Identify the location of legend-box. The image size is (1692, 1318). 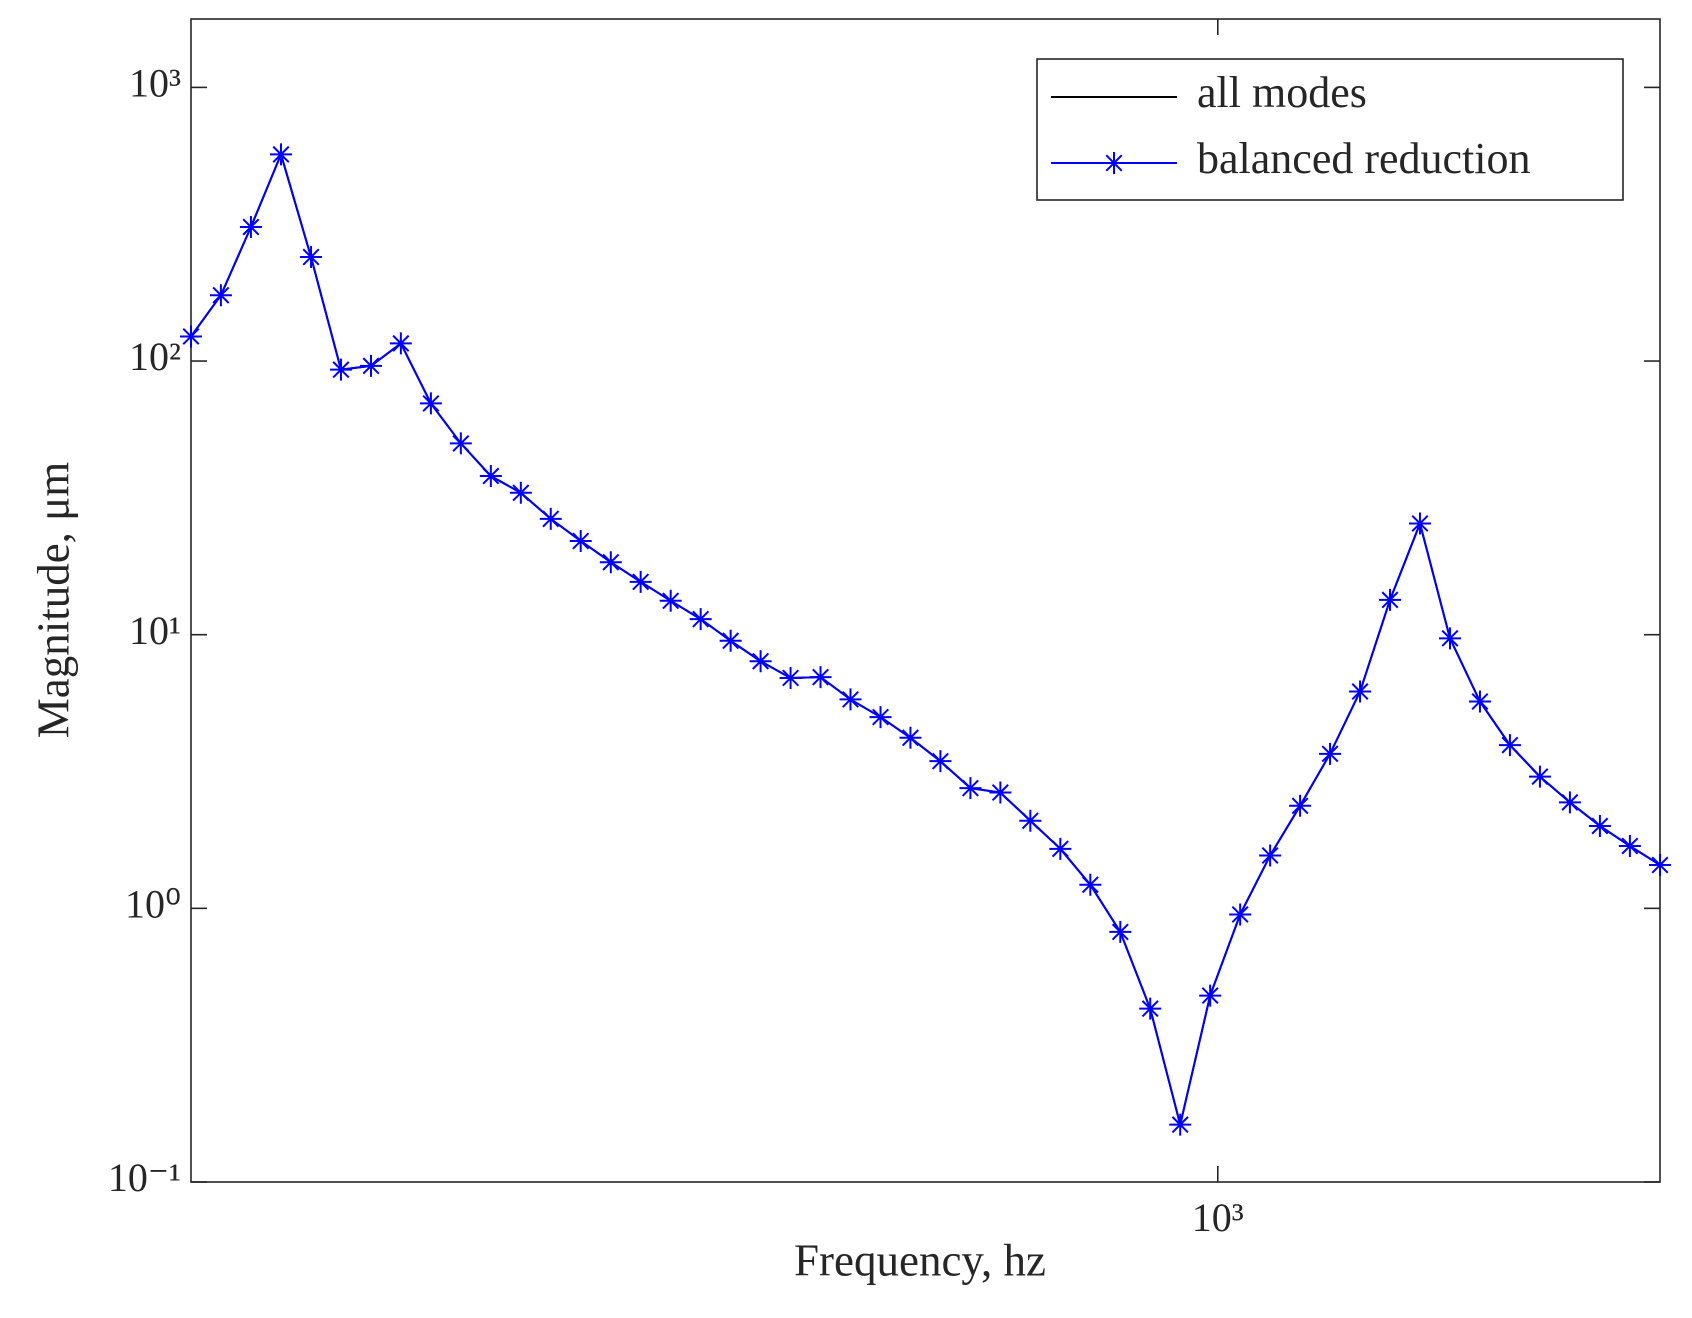
(1330, 129).